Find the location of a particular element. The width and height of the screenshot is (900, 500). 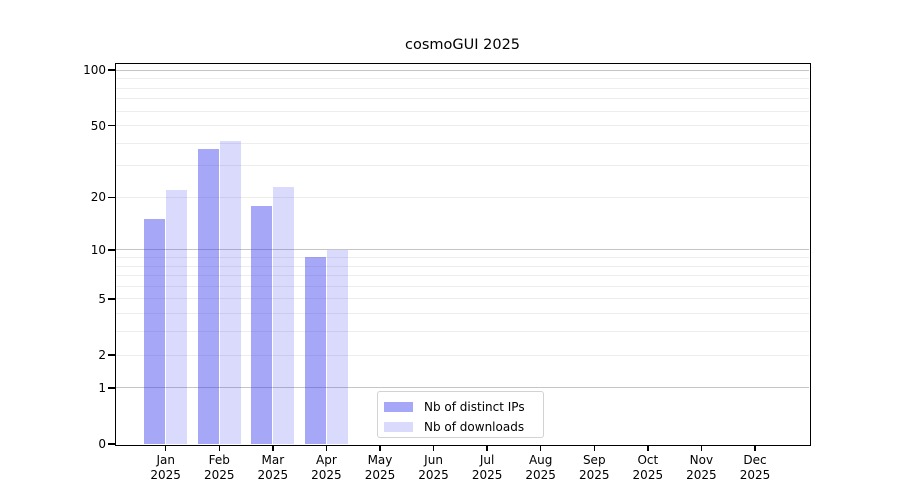

legend-label-distinct-ips: Nb of distinct IPs is located at coordinates (474, 406).